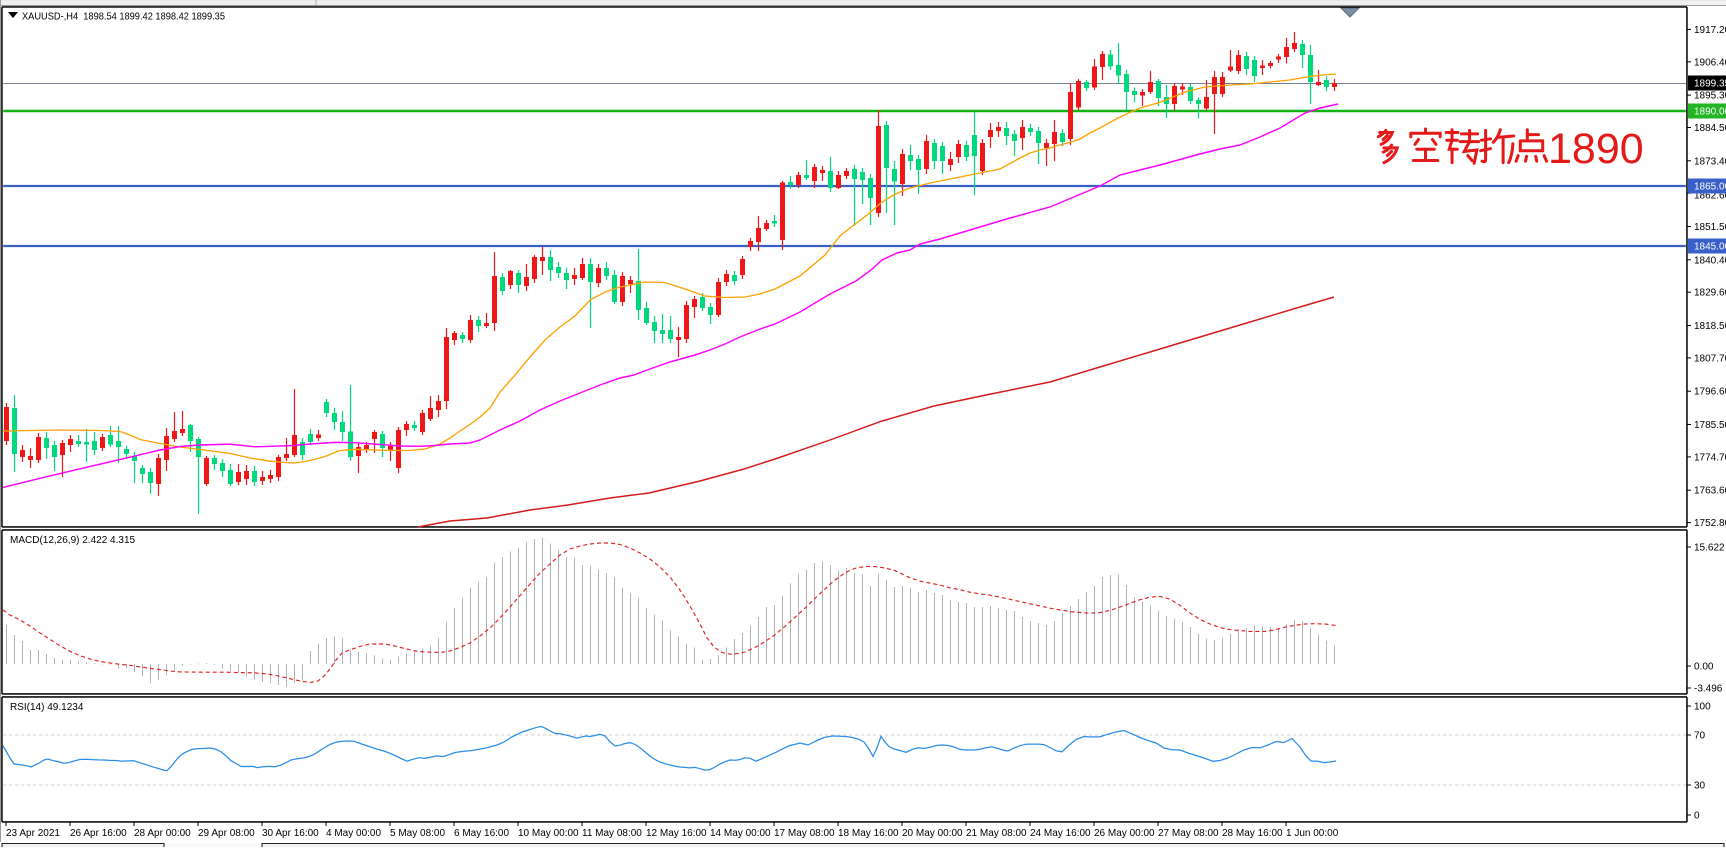  Describe the element at coordinates (548, 833) in the screenshot. I see `svg-text: 10 May 00:00` at that location.